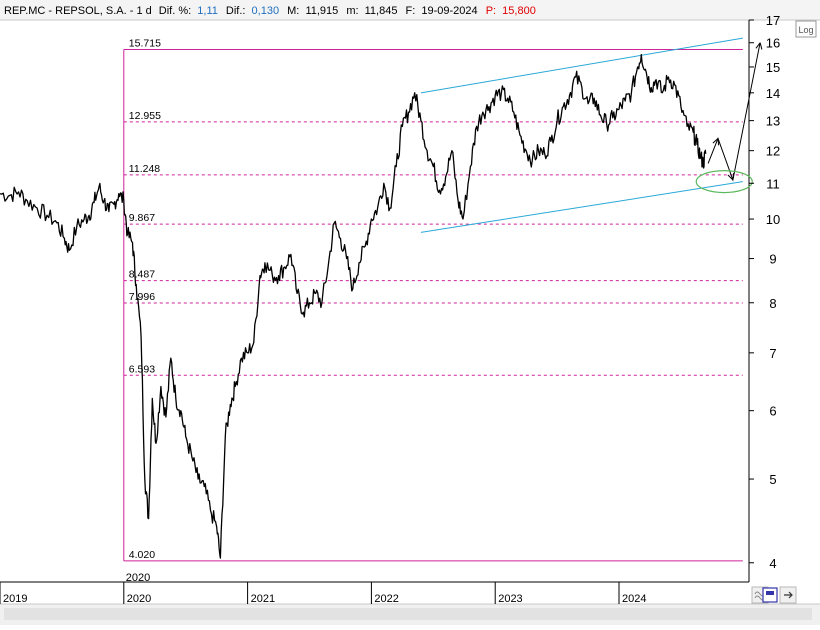 This screenshot has width=820, height=630. Describe the element at coordinates (773, 20) in the screenshot. I see `y-tick-label-17: 17` at that location.